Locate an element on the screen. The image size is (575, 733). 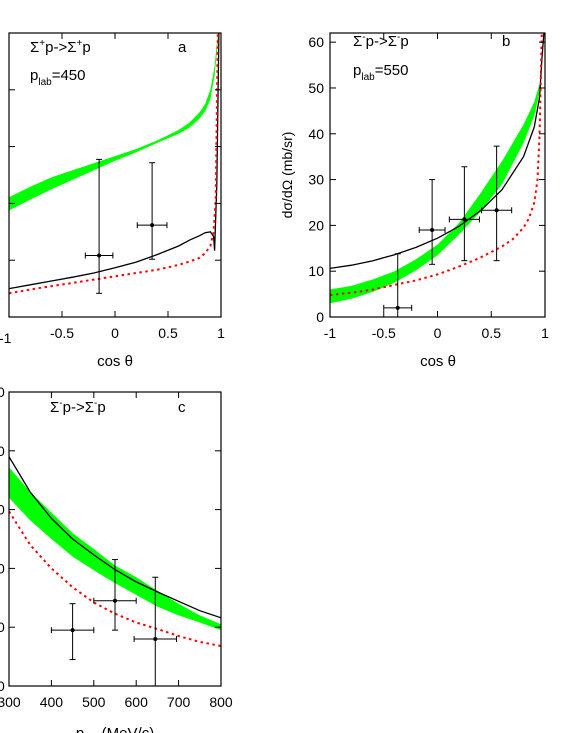
panel-b-plot-area is located at coordinates (437, 175).